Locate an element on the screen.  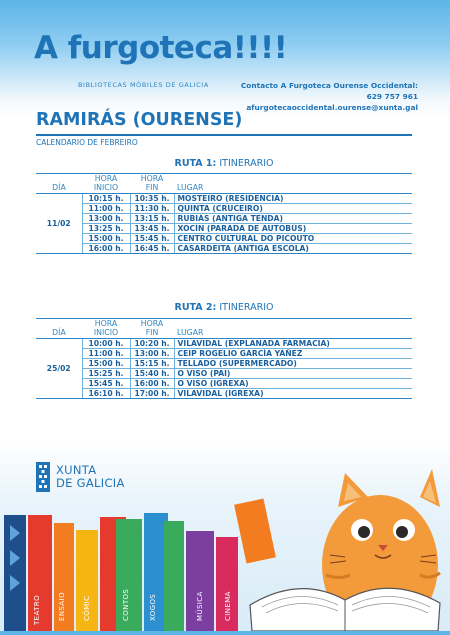
end-time: 10:35 h. is located at coordinates (151, 198).